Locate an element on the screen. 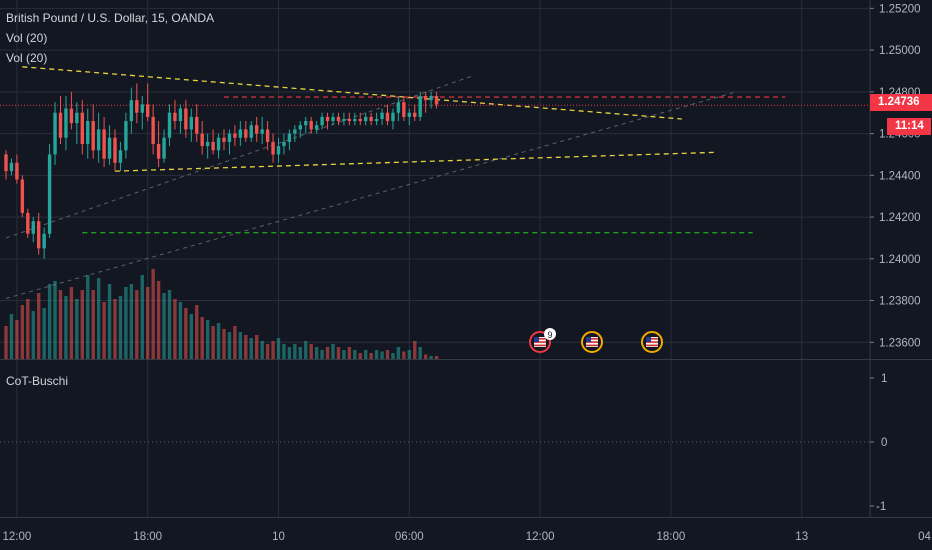  ascending-trendline is located at coordinates (414, 161).